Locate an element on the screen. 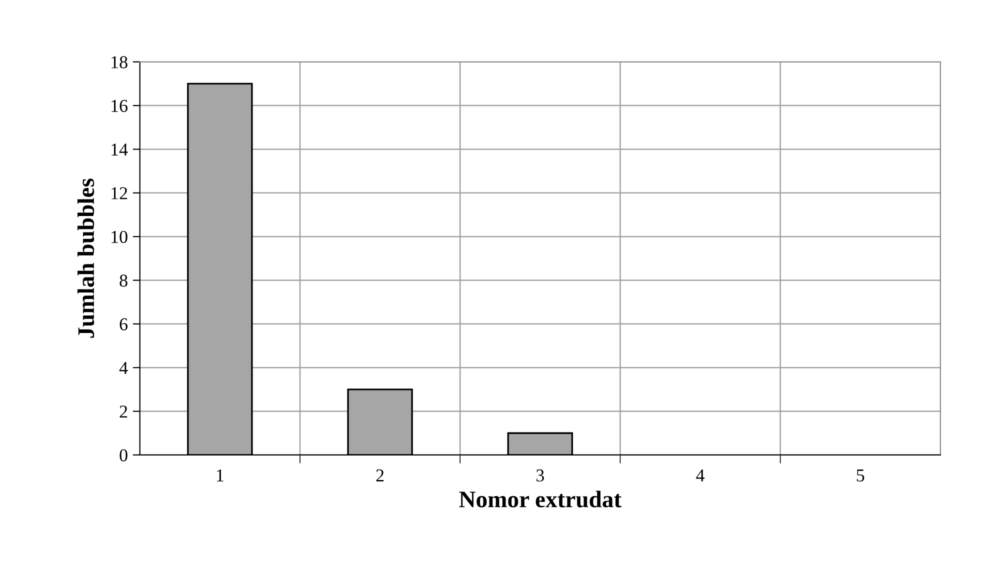 Image resolution: width=992 pixels, height=573 pixels. x-tick-label: 1 is located at coordinates (220, 475).